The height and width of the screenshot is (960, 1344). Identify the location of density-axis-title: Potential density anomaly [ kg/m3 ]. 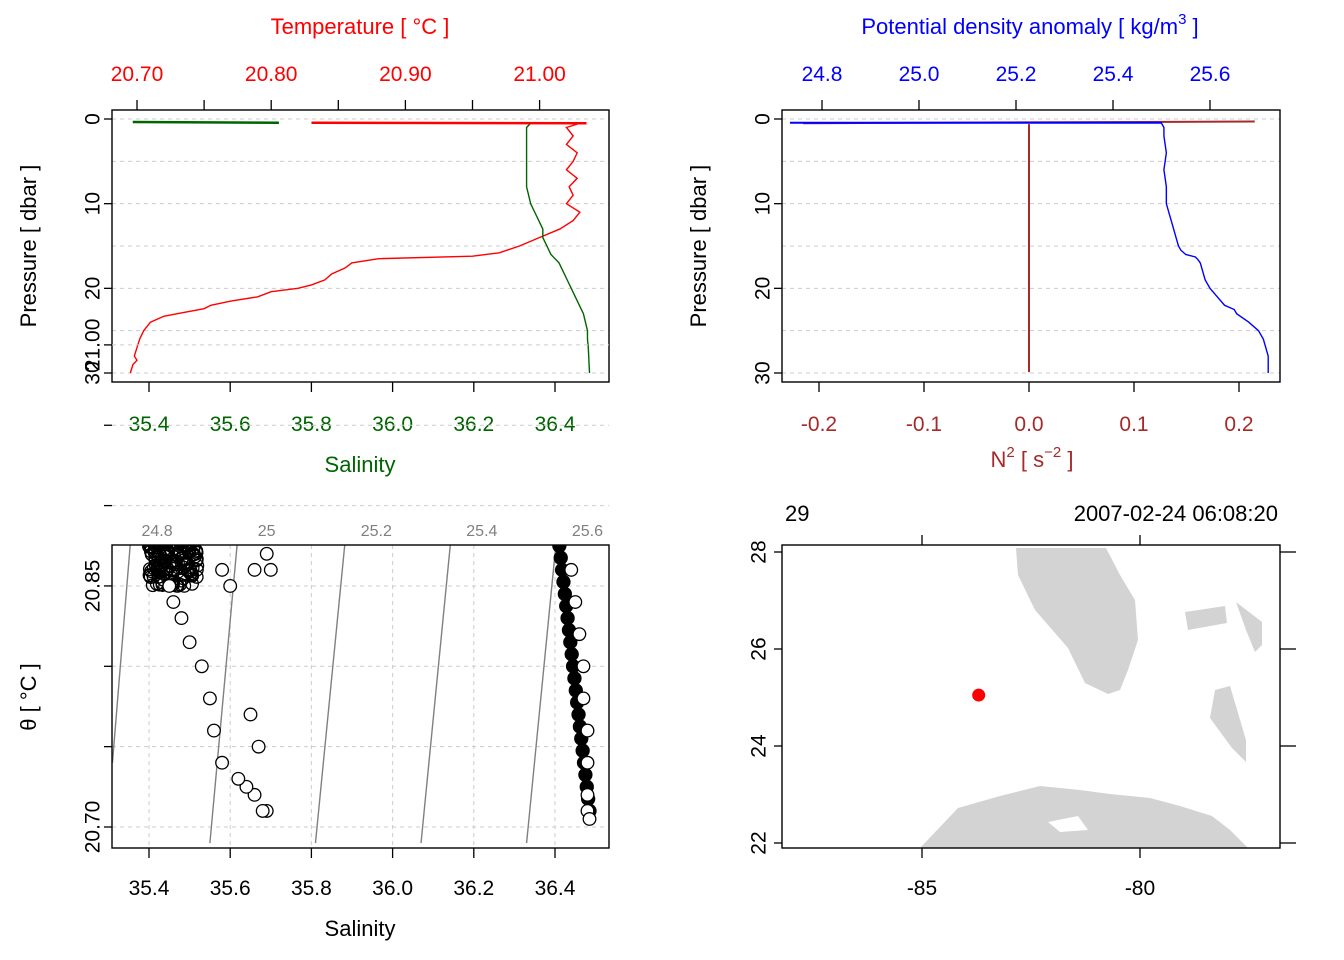
(1029, 25).